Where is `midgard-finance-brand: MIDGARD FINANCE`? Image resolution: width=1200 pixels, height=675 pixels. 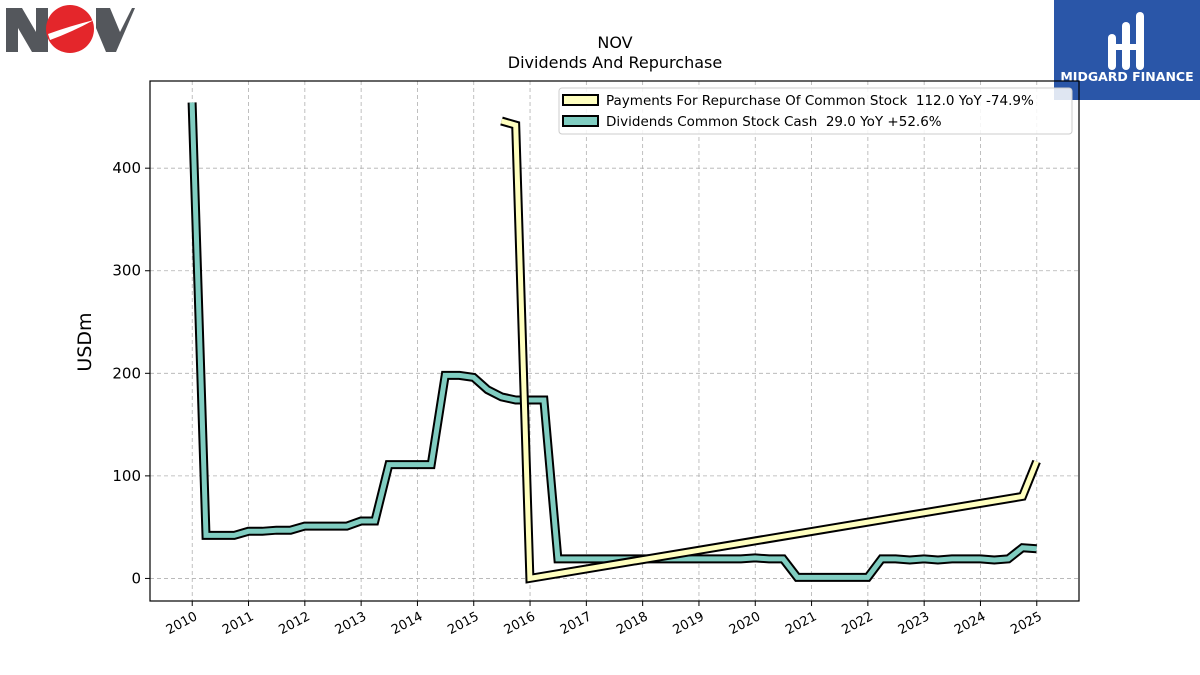 midgard-finance-brand: MIDGARD FINANCE is located at coordinates (1127, 50).